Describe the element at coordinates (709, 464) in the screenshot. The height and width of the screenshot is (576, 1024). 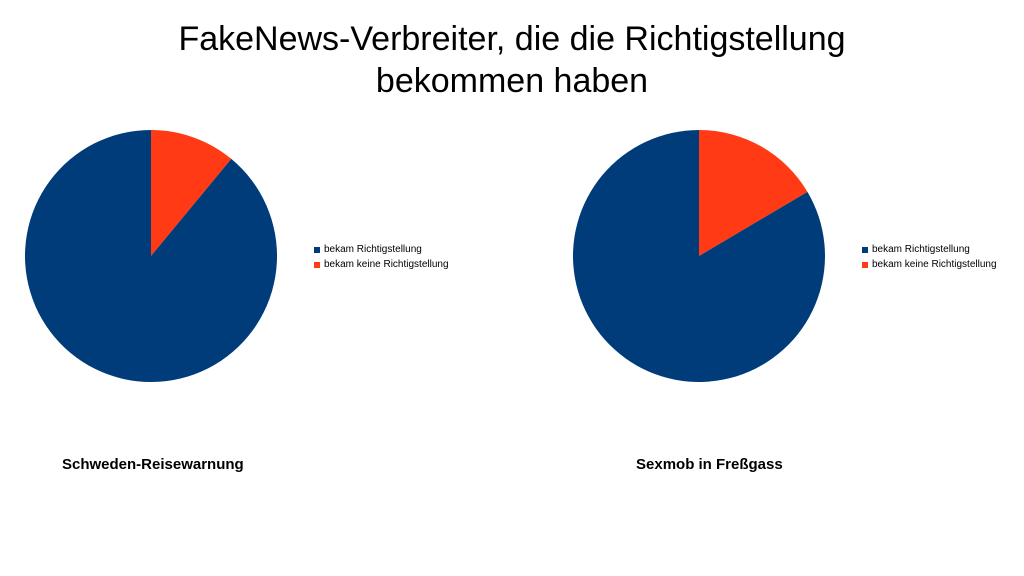
I see `chart-title-sexmob: Sexmob in Freßgass` at that location.